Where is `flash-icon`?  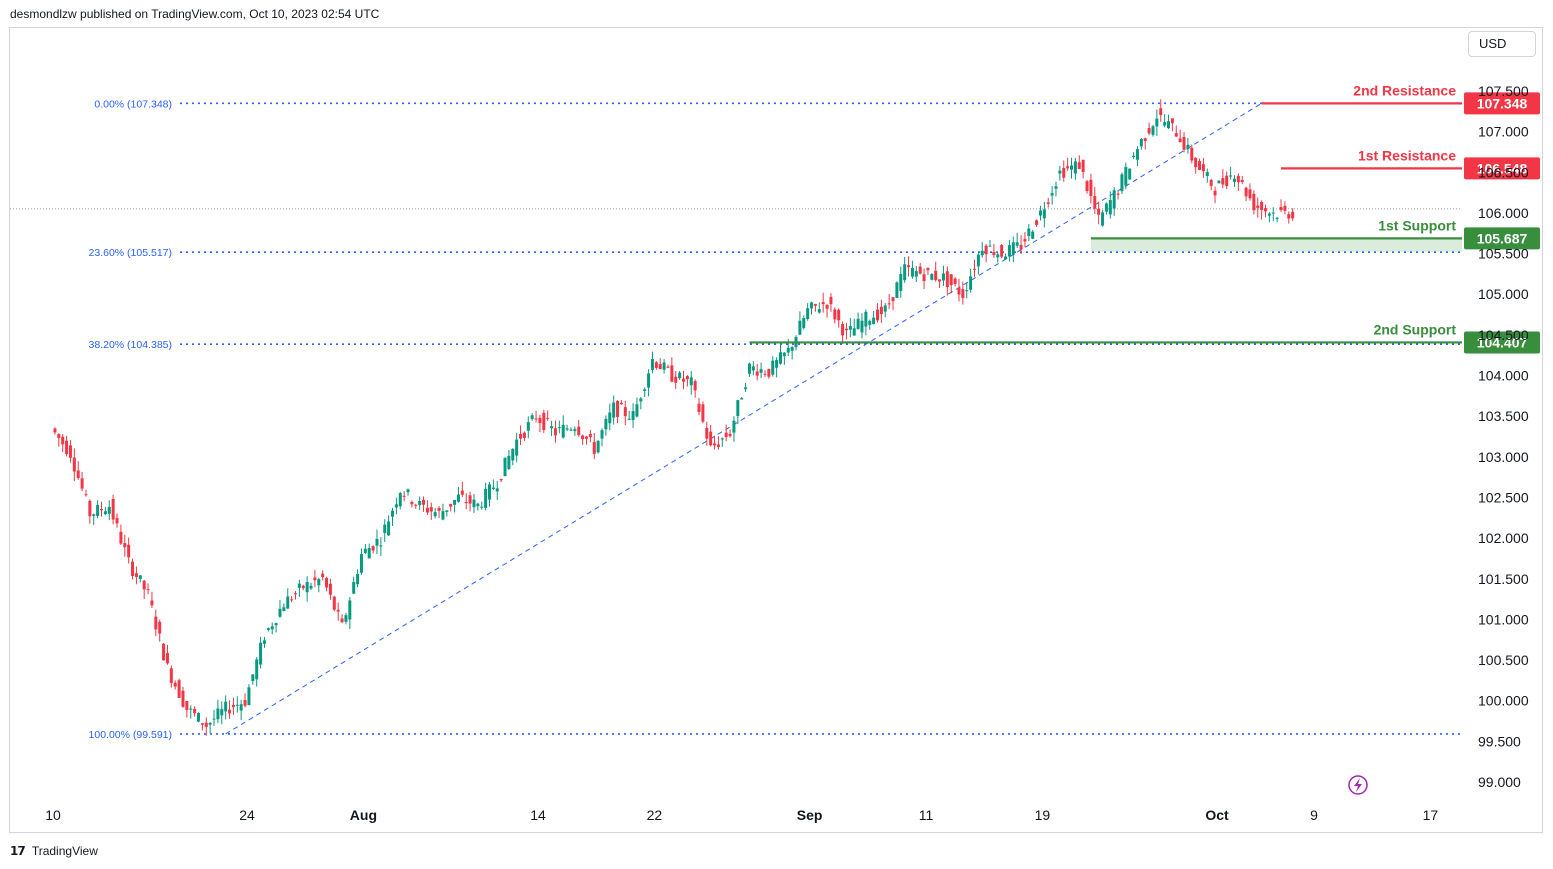 flash-icon is located at coordinates (1358, 785).